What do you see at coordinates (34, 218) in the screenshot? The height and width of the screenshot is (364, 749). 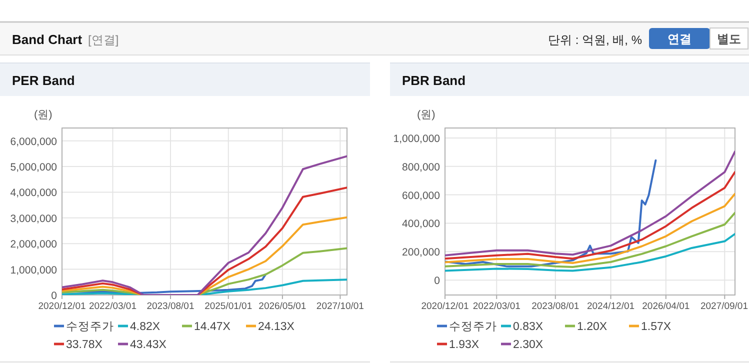 I see `y-tick-label: 3,000,000` at bounding box center [34, 218].